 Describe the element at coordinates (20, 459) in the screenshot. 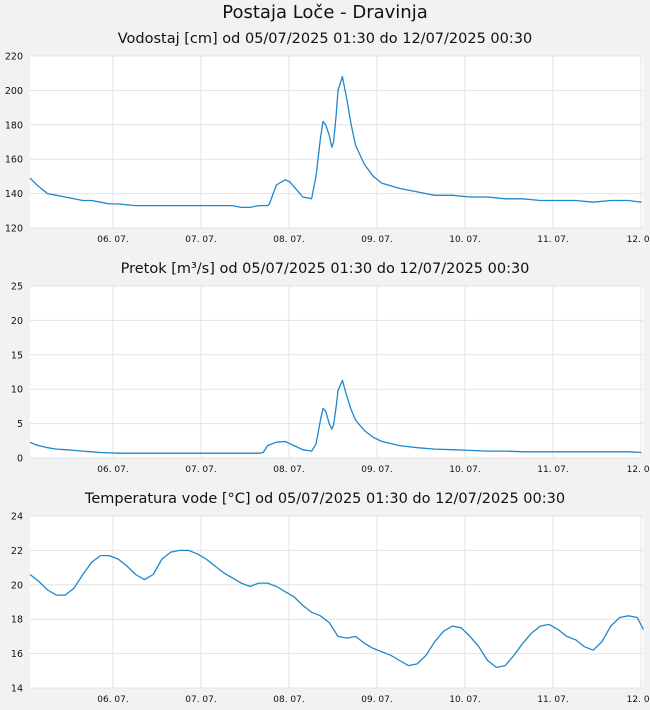

I see `y-tick-label: 0` at that location.